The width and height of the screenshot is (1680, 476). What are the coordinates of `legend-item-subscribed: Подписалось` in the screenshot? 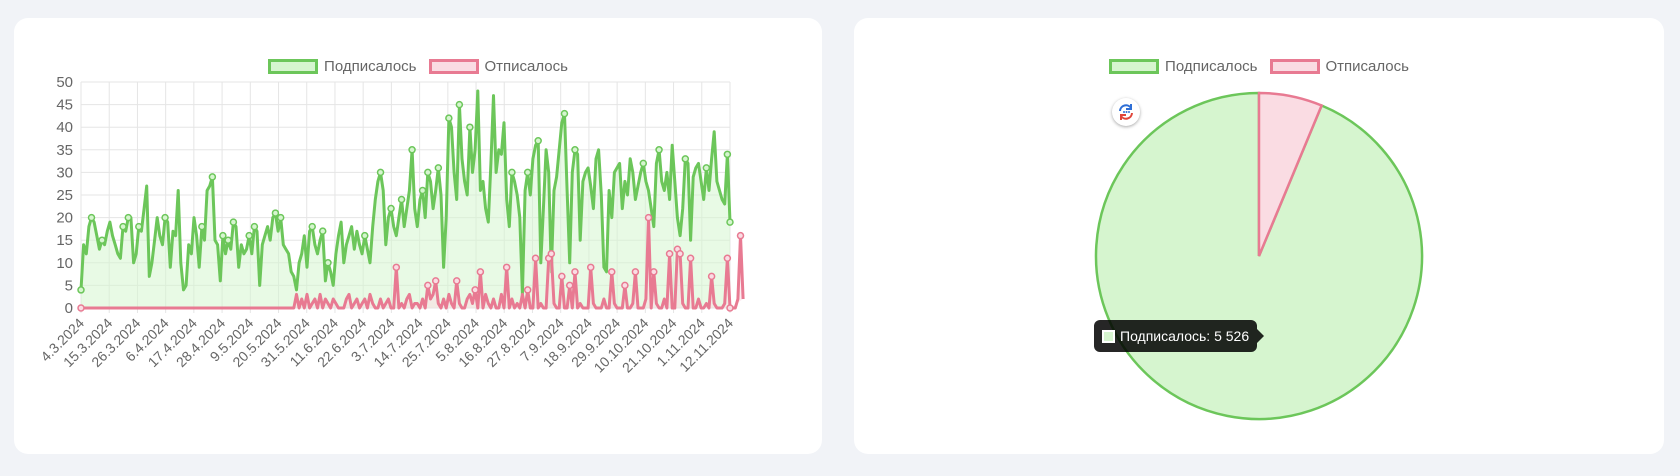 It's located at (342, 66).